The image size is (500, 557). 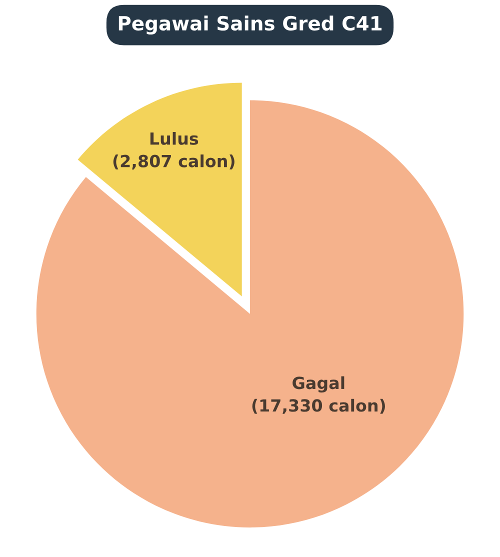 I want to click on data-label: (17,330 calon), so click(x=318, y=406).